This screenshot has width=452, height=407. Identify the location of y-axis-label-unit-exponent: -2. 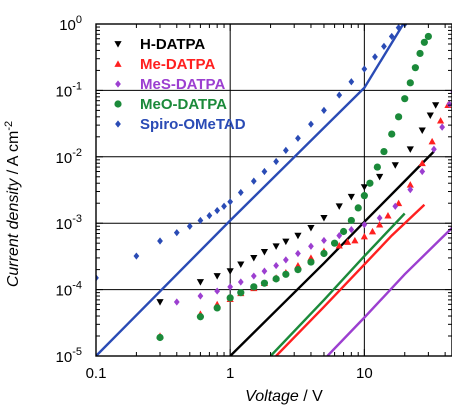
(9, 126).